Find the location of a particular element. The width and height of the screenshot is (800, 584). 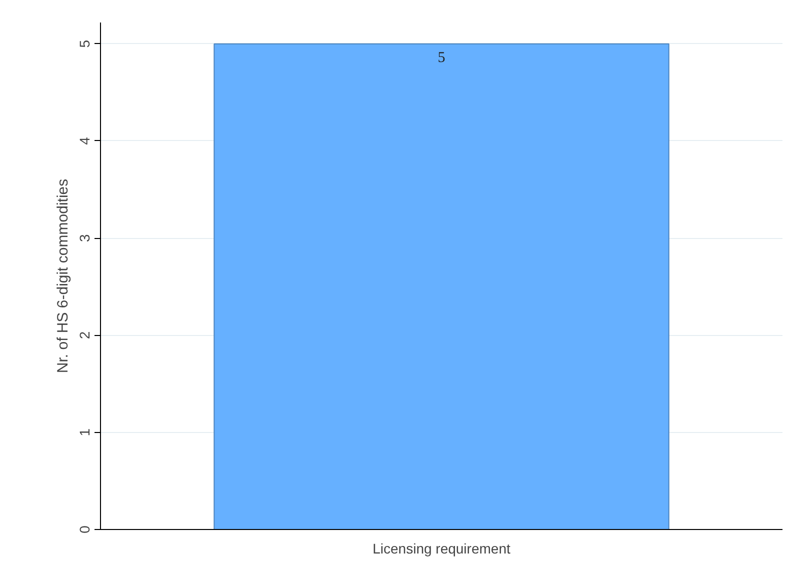

y-tick-label: 4 is located at coordinates (84, 140).